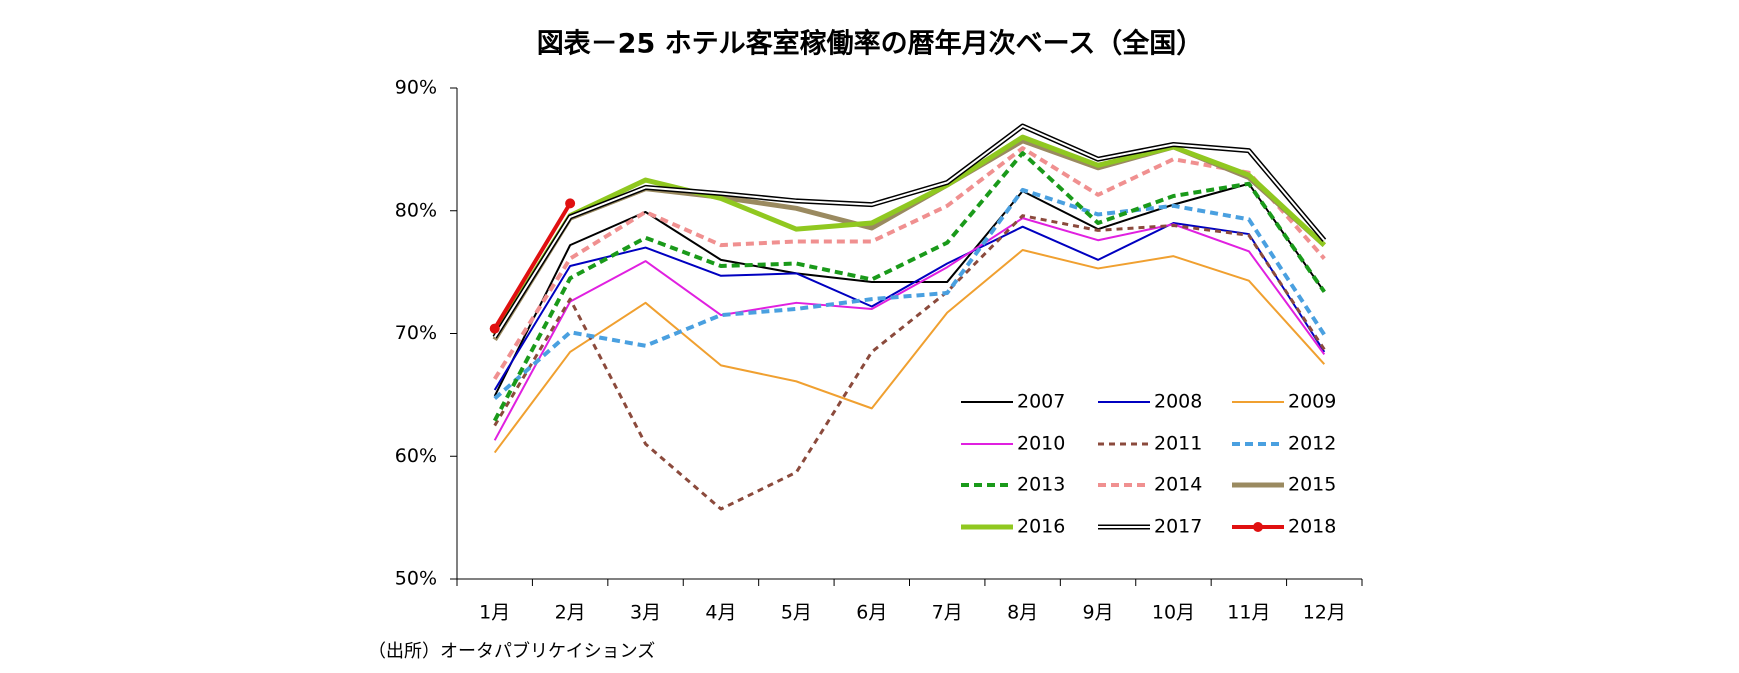 This screenshot has width=1739, height=673. What do you see at coordinates (1178, 485) in the screenshot?
I see `legend-label: 2014` at bounding box center [1178, 485].